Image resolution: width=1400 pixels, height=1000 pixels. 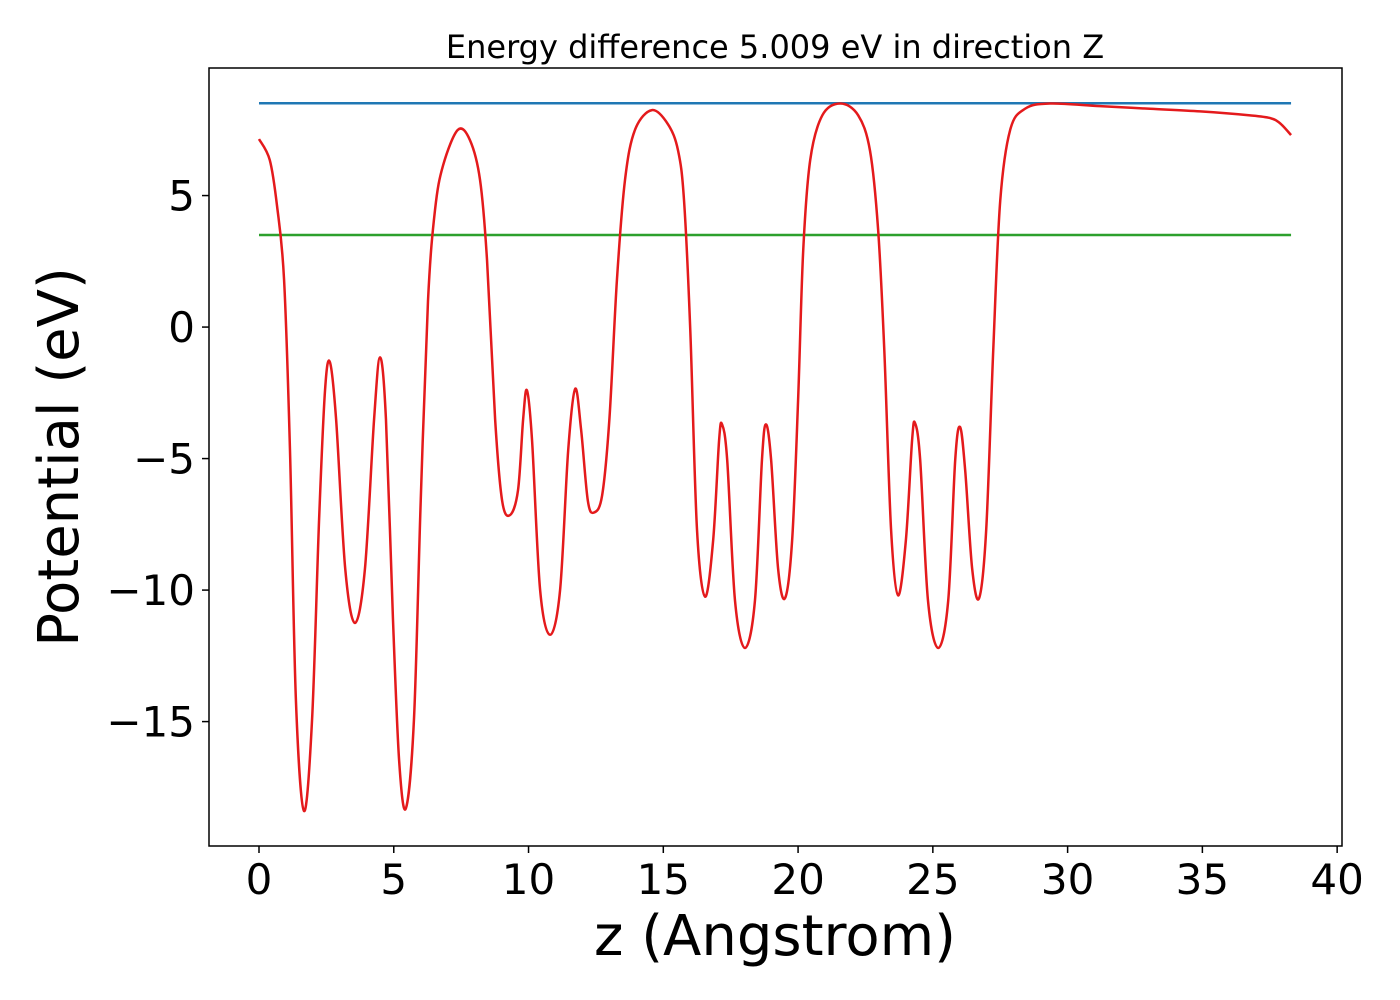 I want to click on y-tick-label: 5, so click(x=181, y=196).